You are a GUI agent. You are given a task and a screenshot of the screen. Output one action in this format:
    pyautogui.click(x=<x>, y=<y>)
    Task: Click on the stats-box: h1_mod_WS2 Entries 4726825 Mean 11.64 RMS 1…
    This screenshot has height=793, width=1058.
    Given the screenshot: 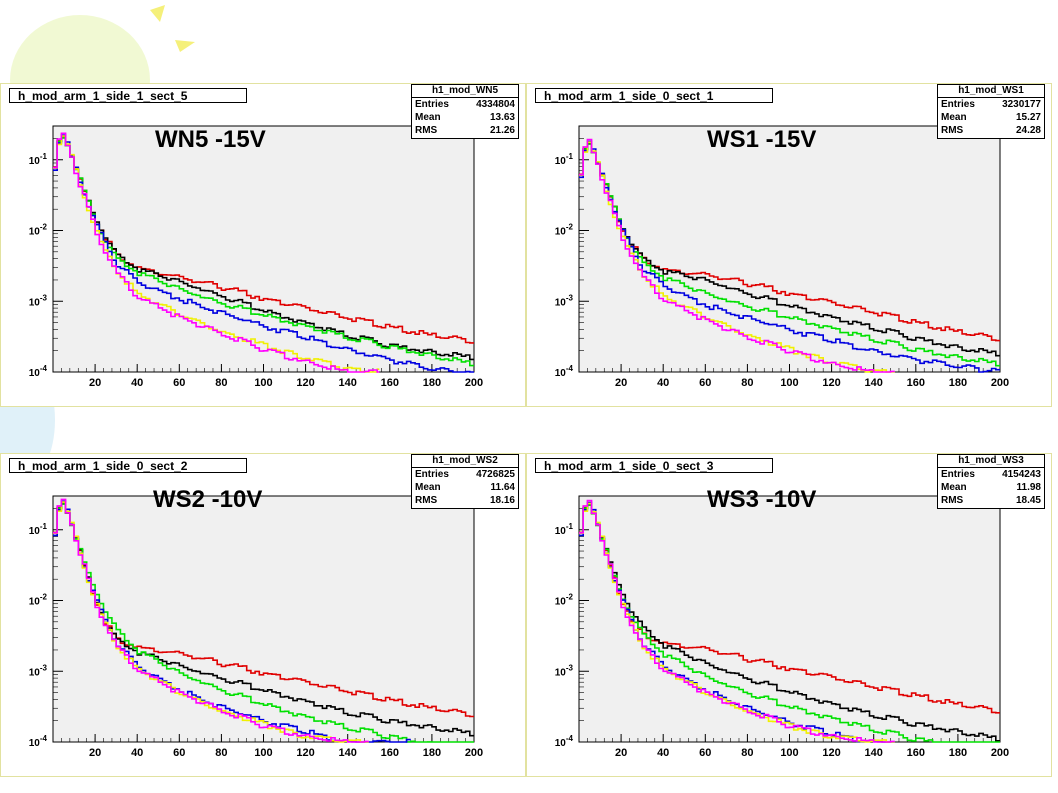 What is the action you would take?
    pyautogui.click(x=465, y=481)
    